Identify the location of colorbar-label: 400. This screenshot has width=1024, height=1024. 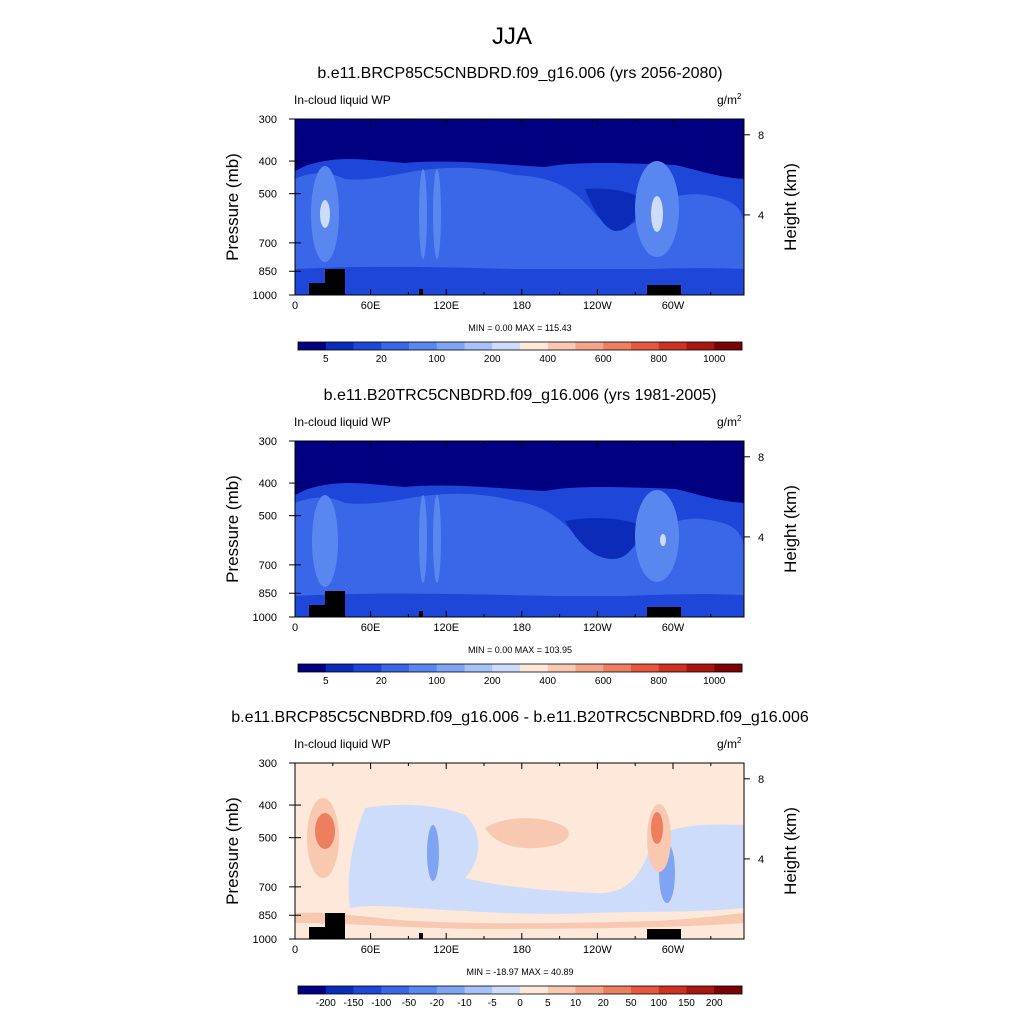
(547, 359).